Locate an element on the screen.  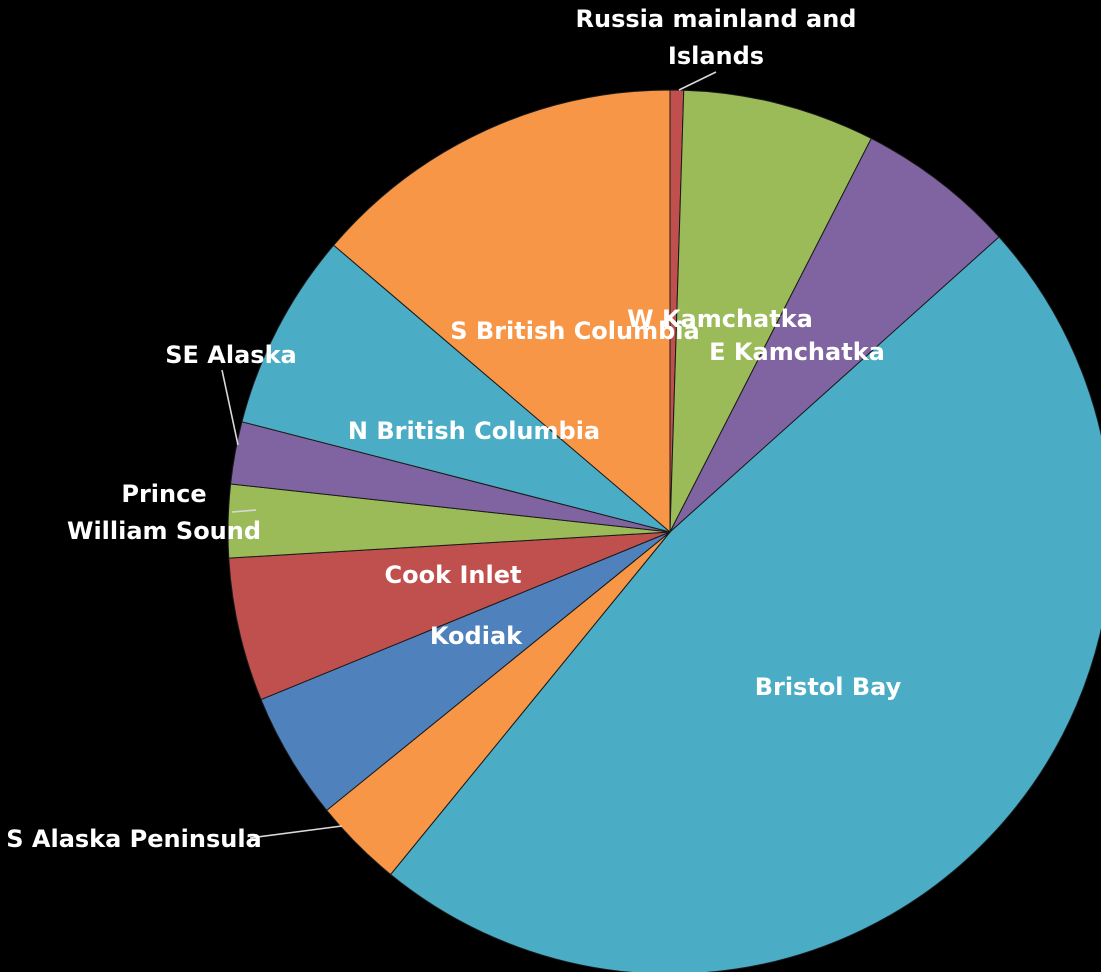
data-label-kodiak: Kodiak is located at coordinates (476, 636).